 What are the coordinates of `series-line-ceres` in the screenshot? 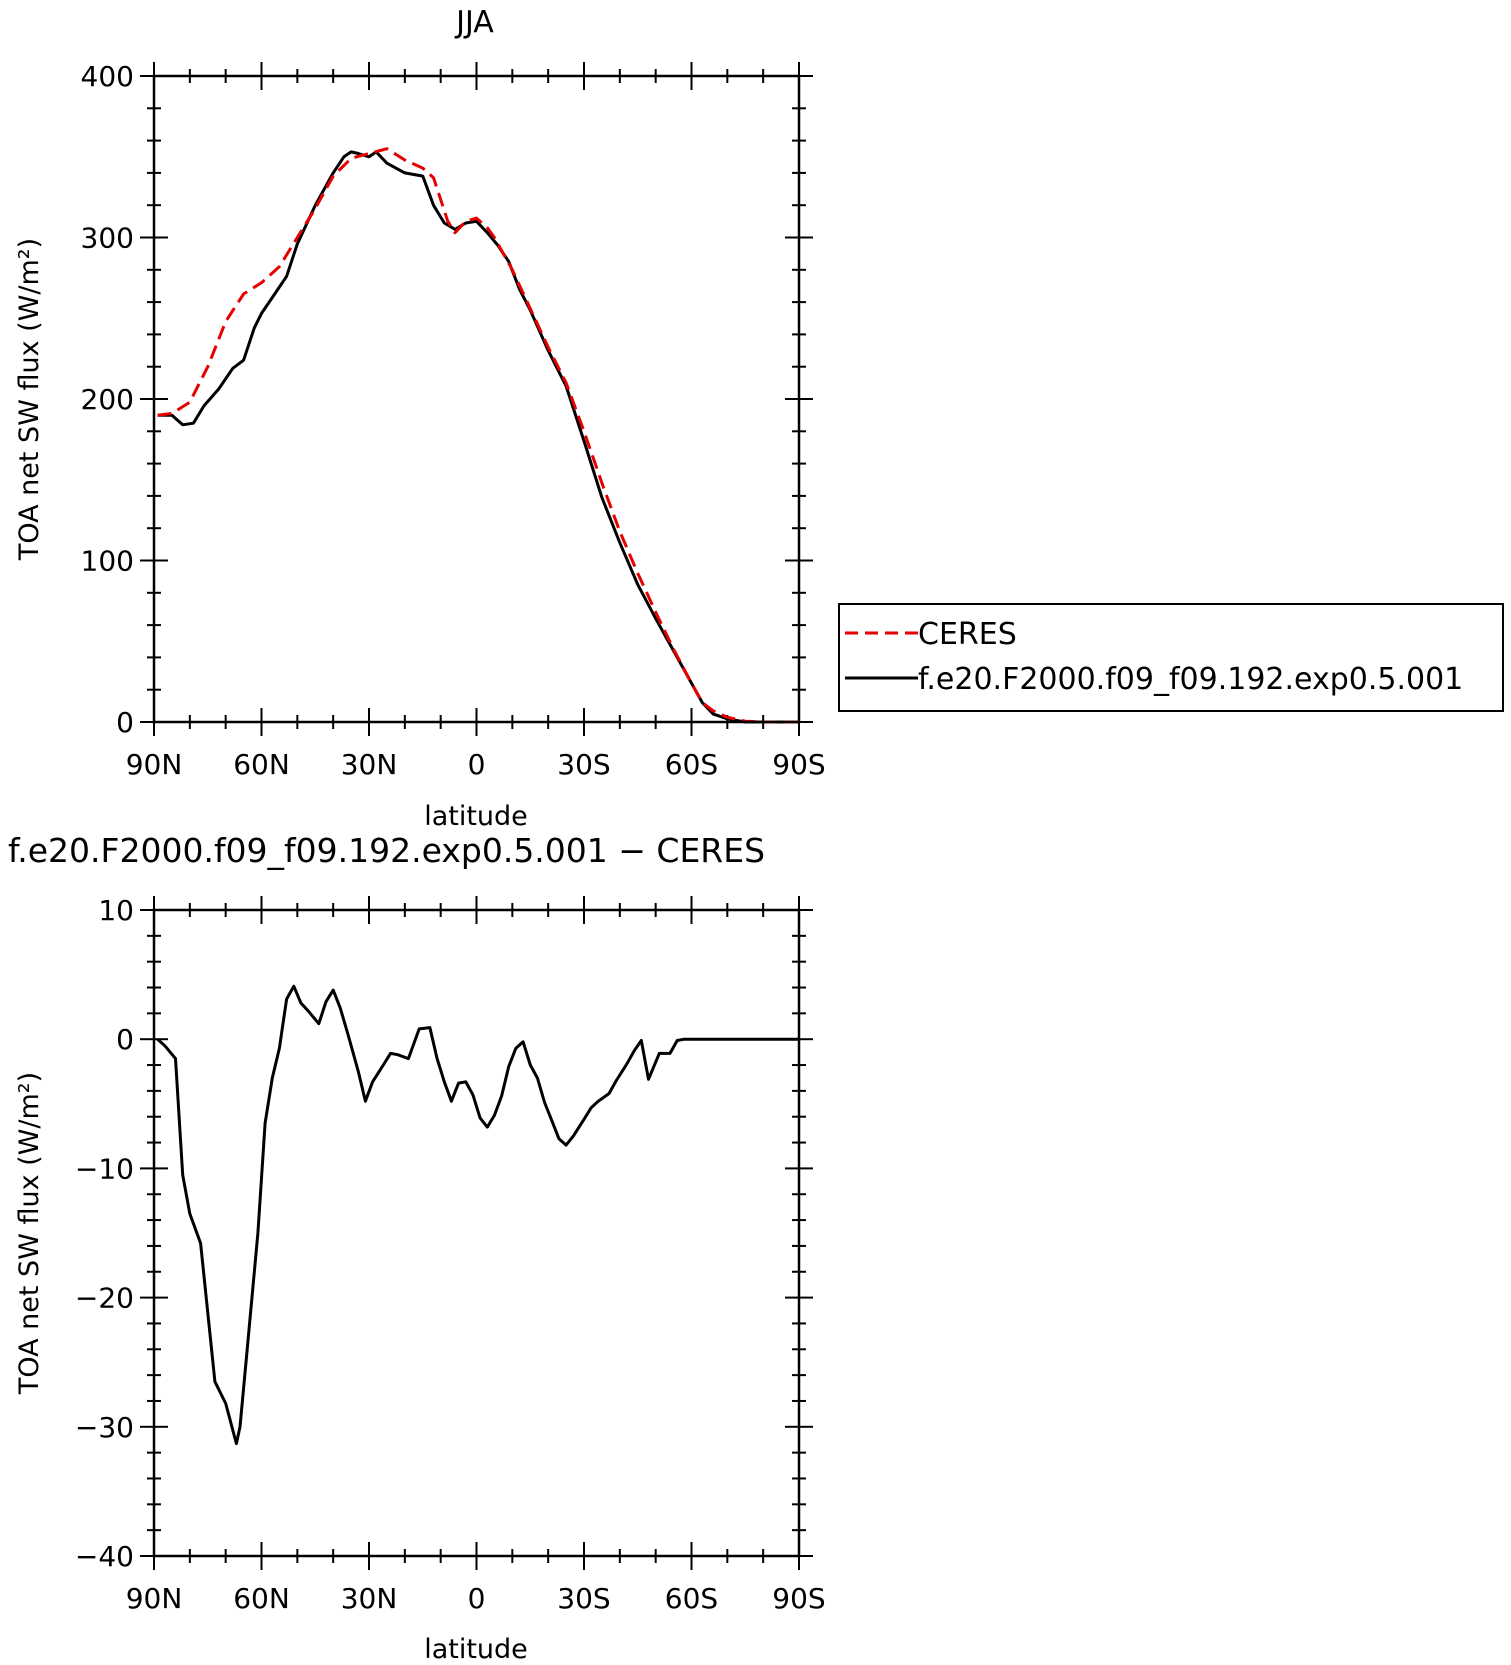 It's located at (478, 435).